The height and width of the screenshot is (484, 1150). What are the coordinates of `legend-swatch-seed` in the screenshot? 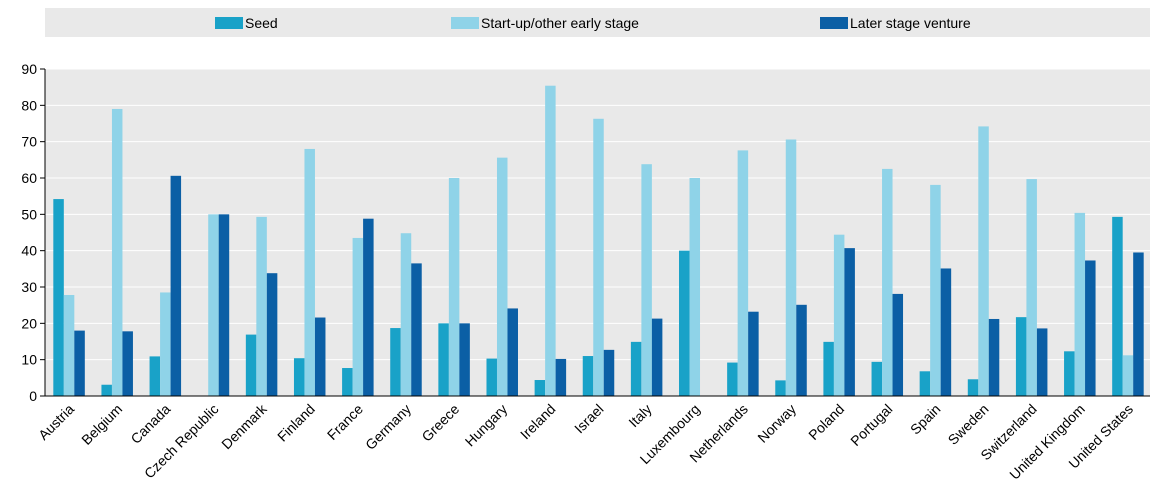 It's located at (229, 23).